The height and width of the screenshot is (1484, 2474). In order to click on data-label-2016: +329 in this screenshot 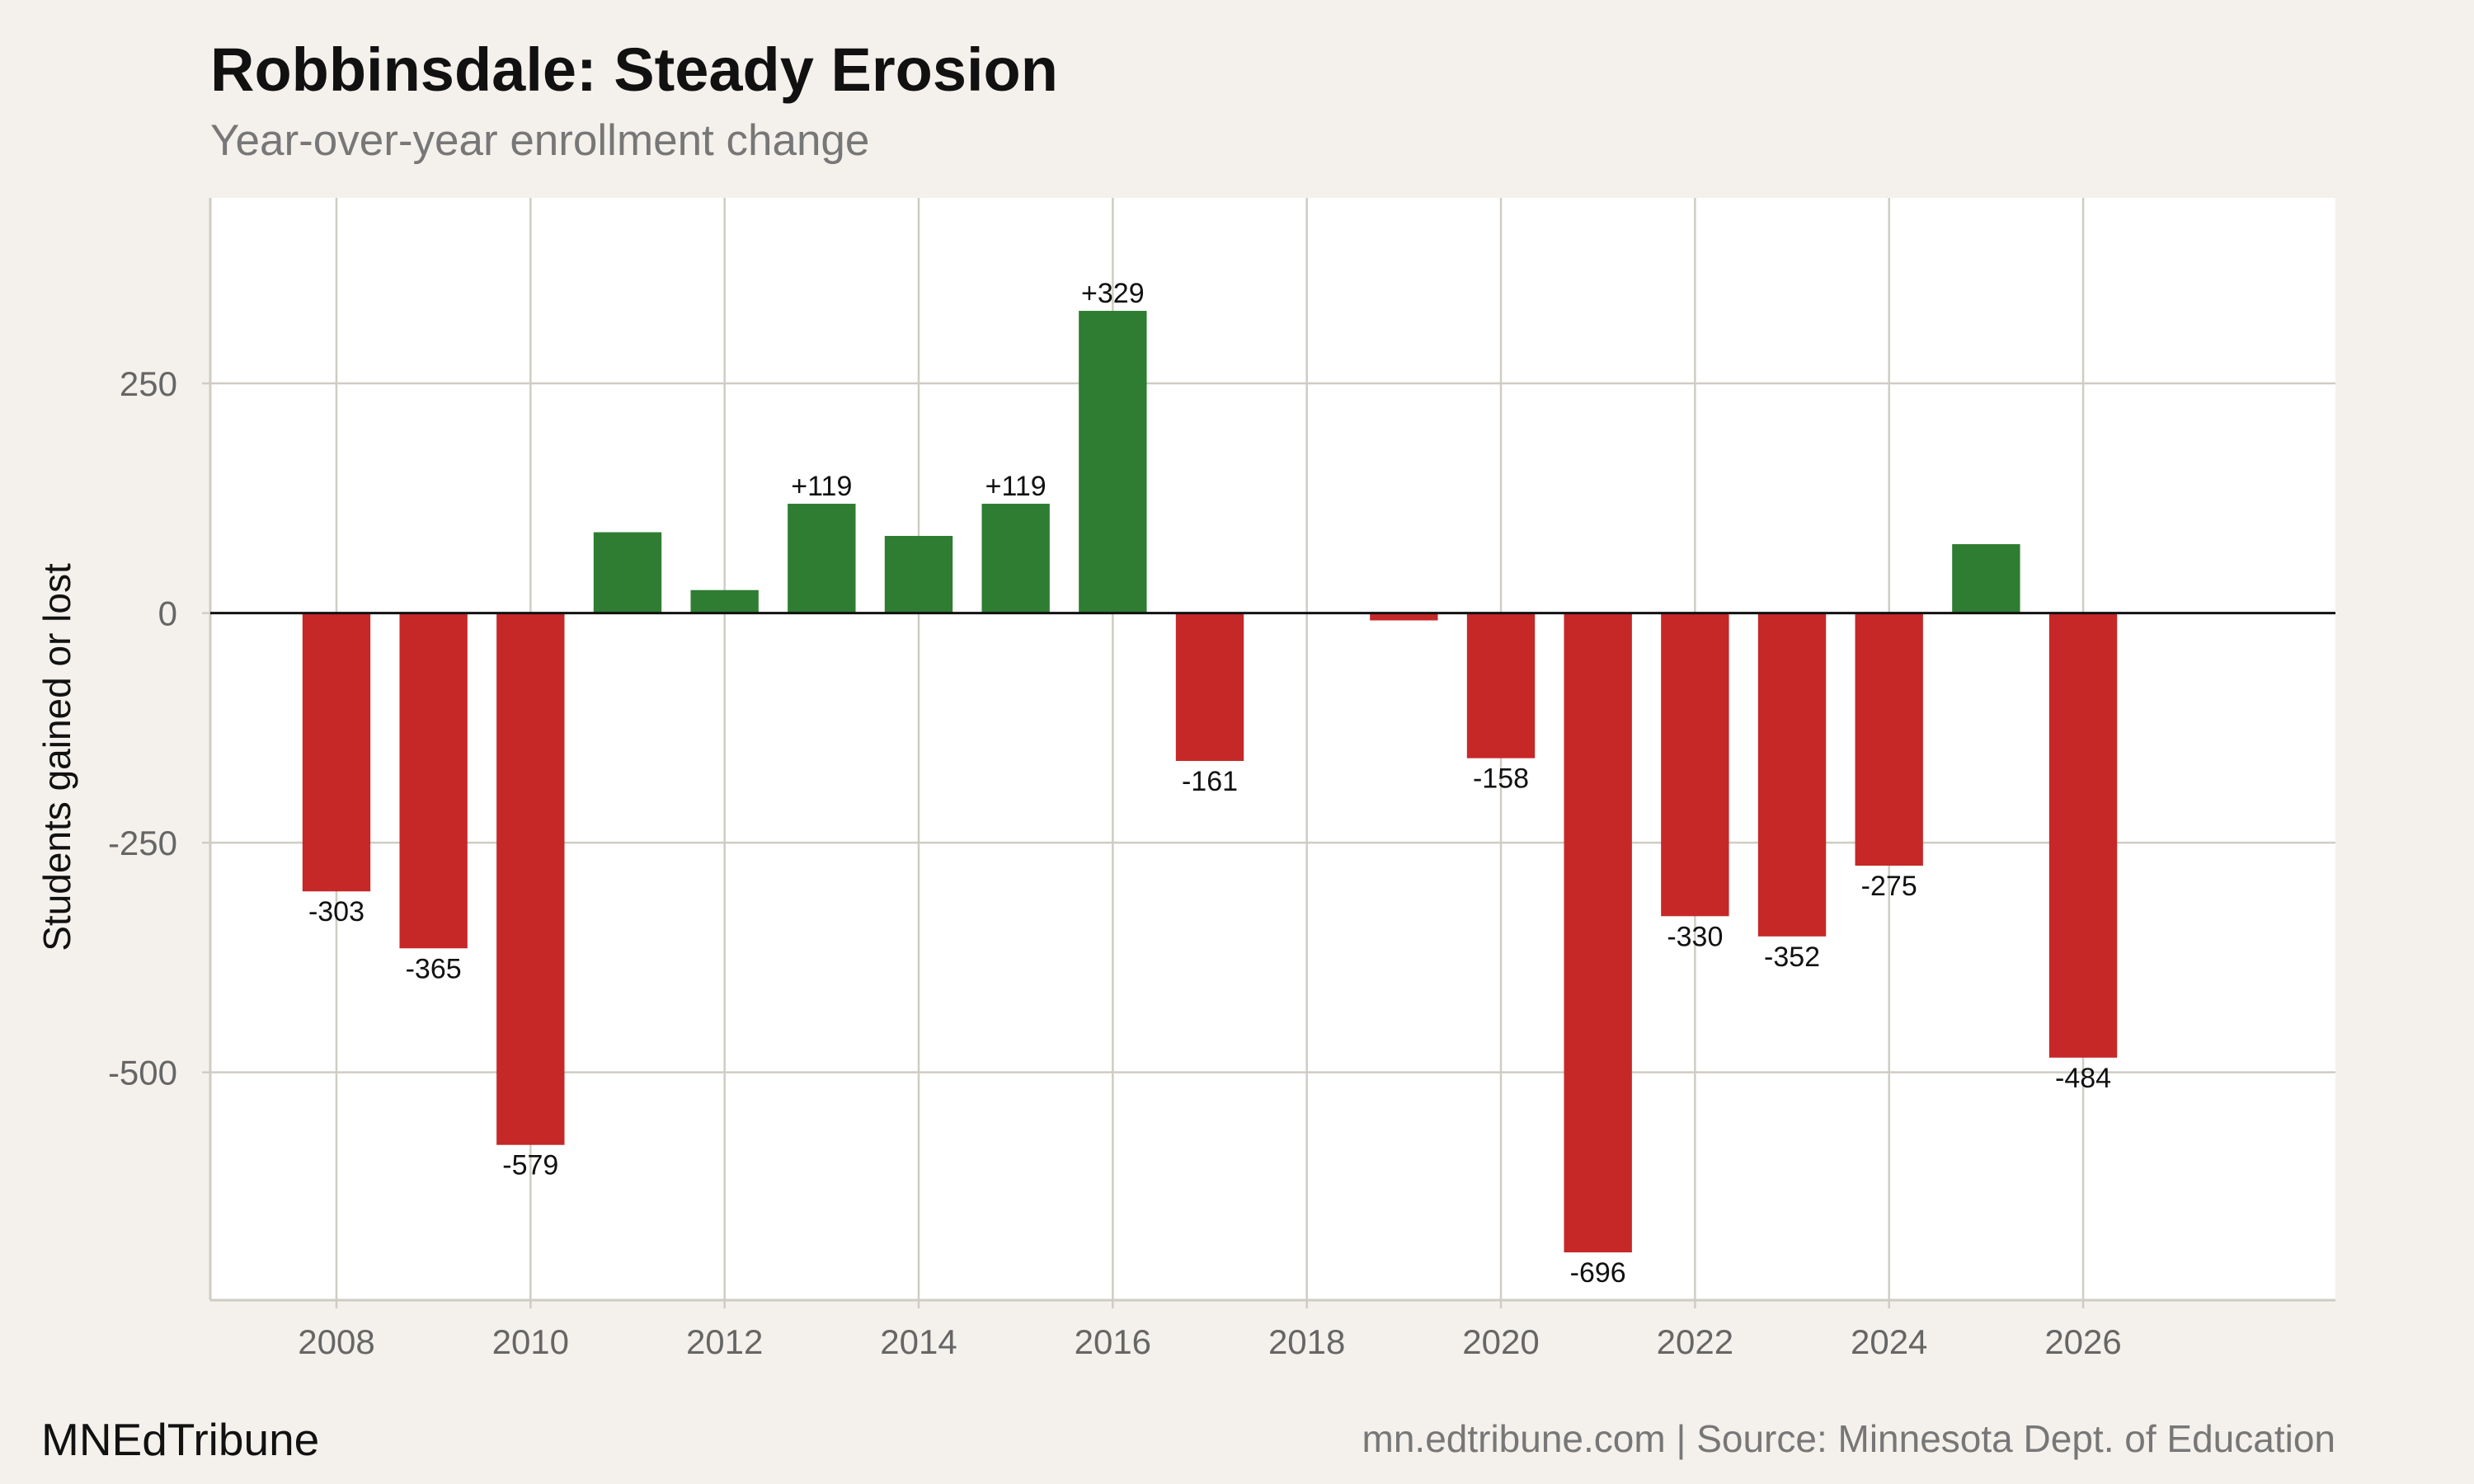, I will do `click(1113, 293)`.